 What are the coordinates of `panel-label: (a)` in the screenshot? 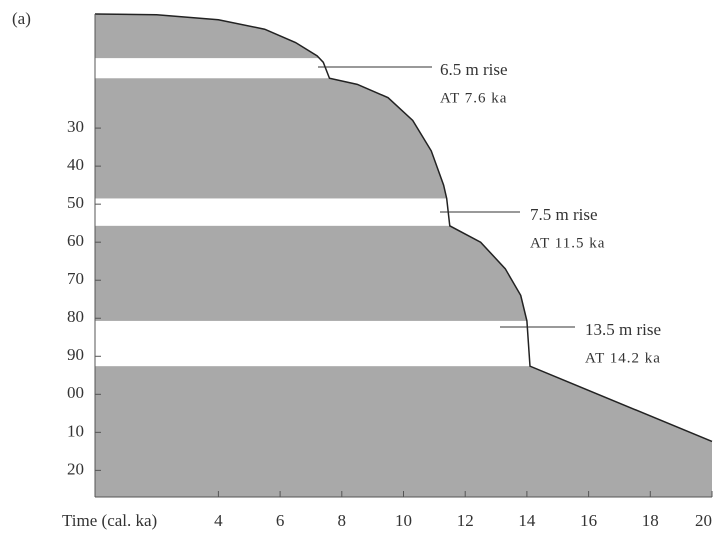 It's located at (21, 18).